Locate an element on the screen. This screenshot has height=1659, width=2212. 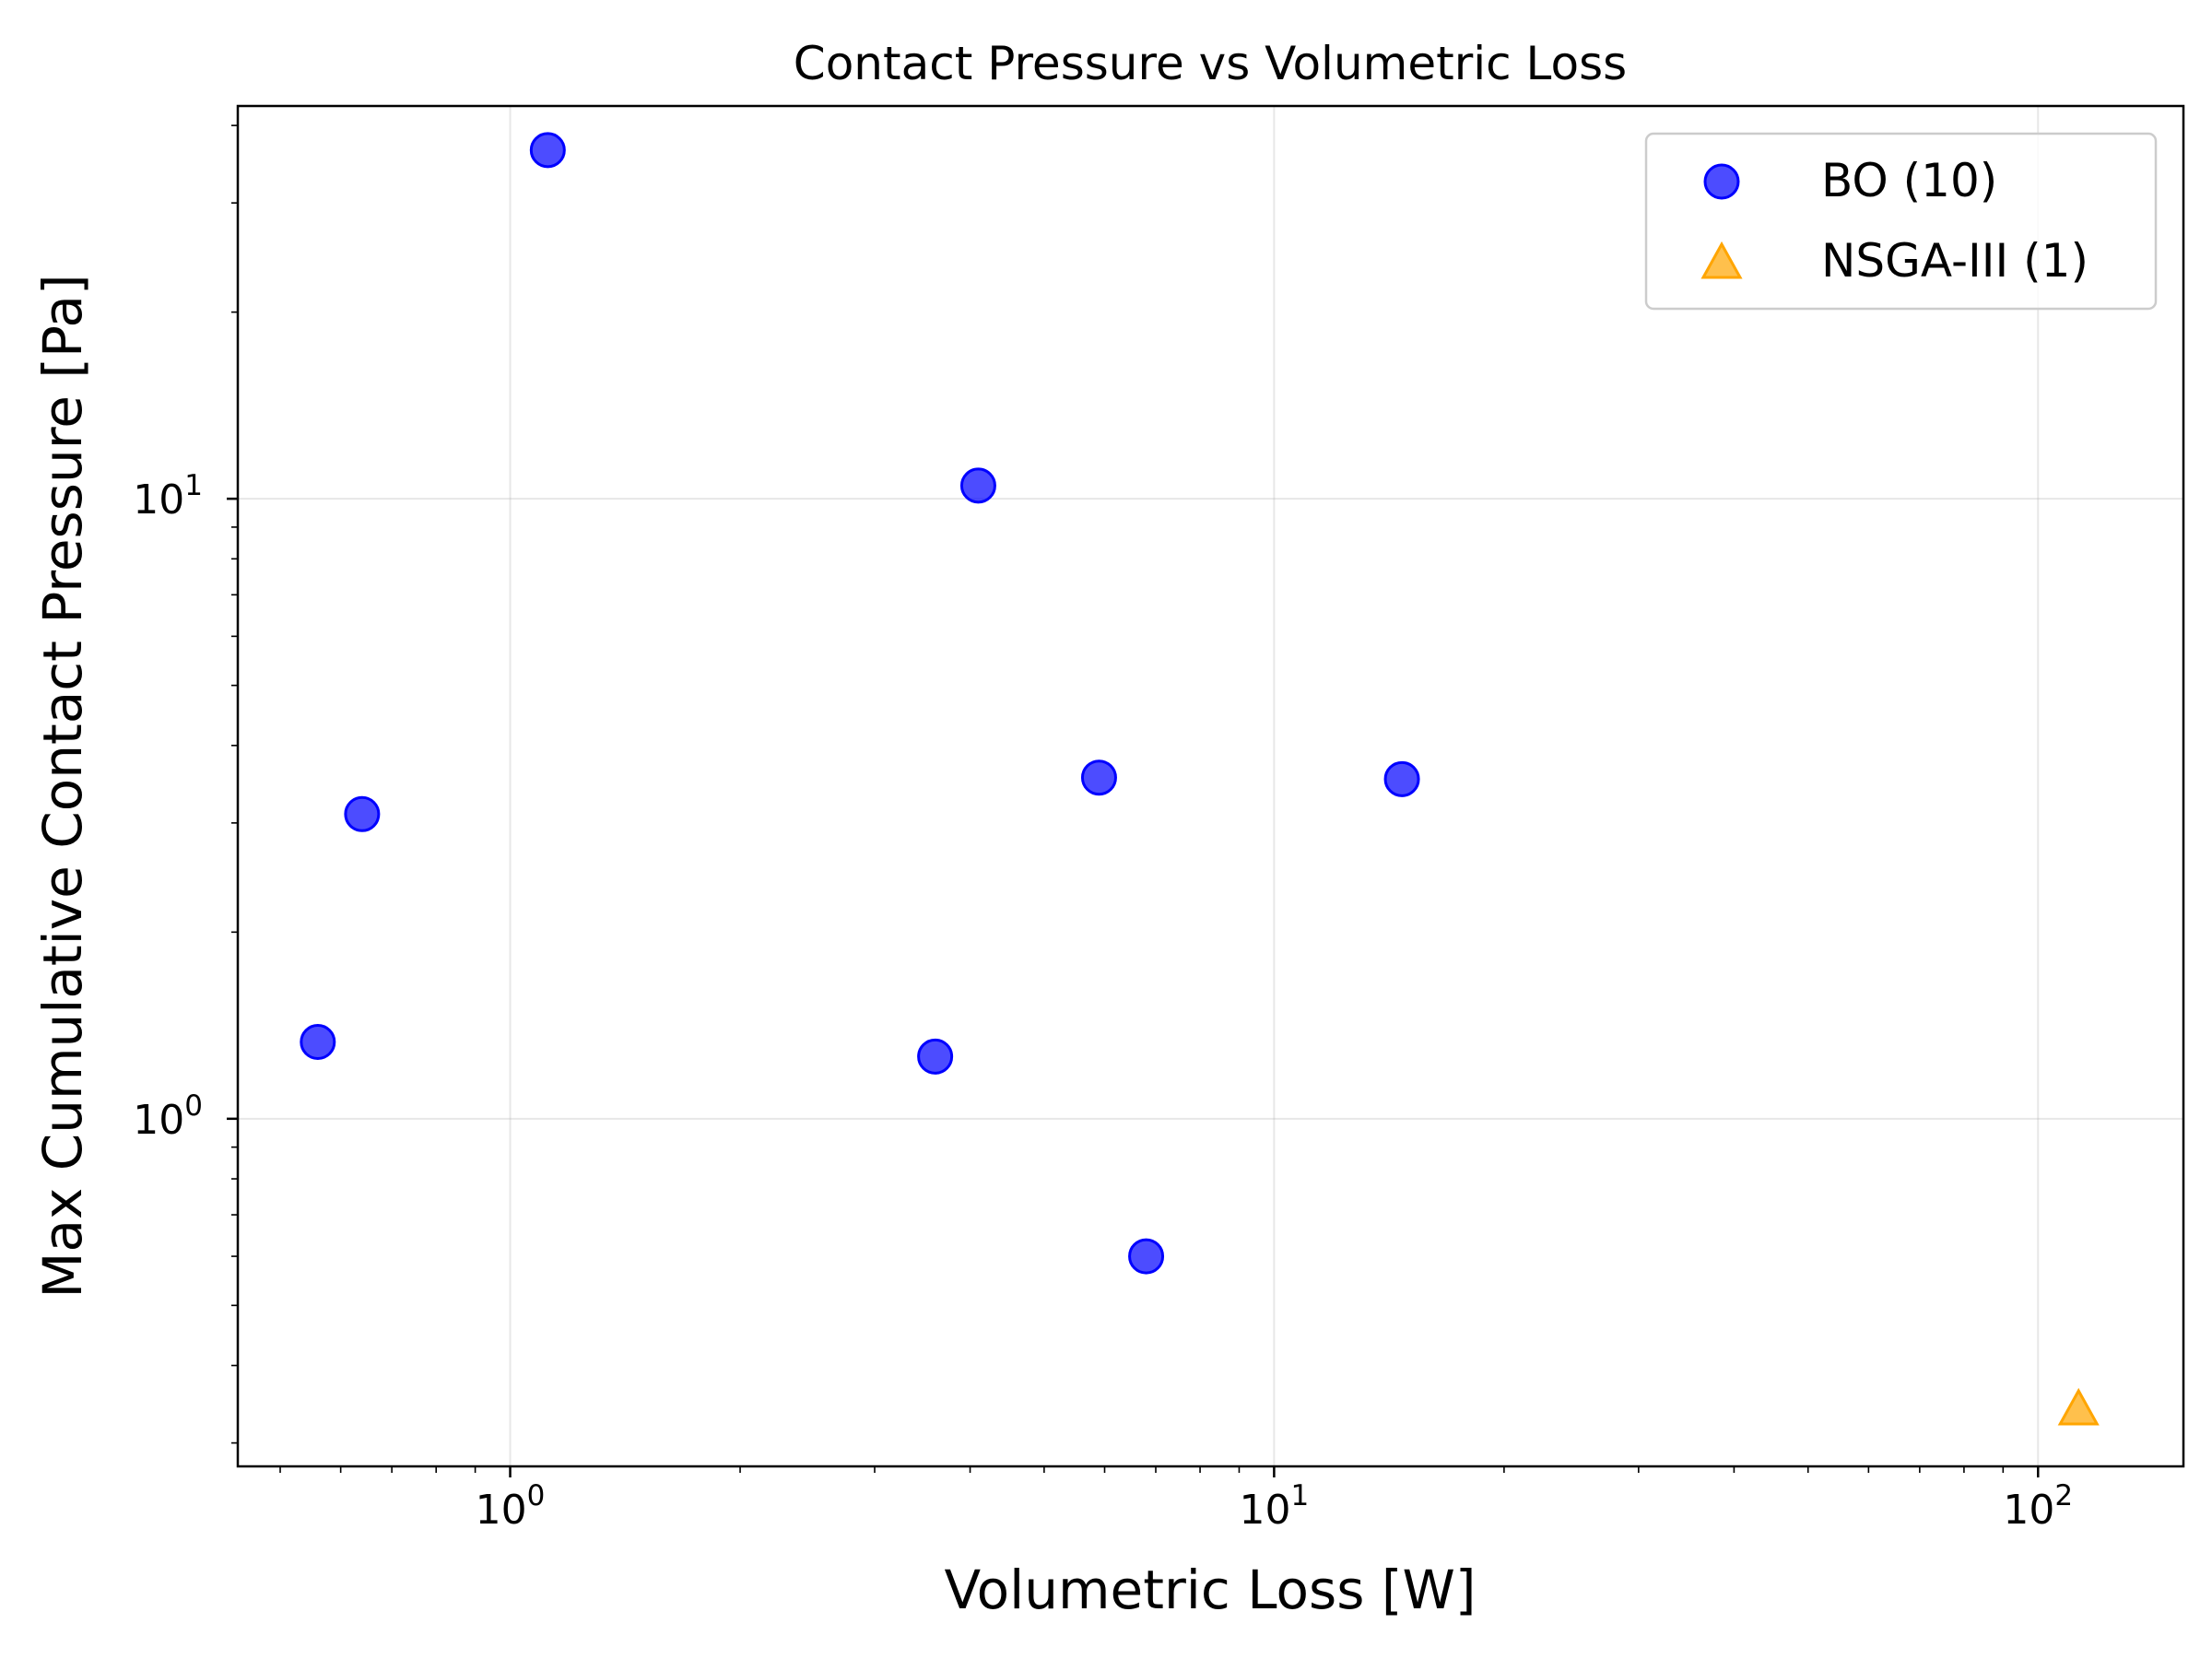
y-axis-label: Max Cumulative Contact Pressure [Pa] is located at coordinates (62, 786).